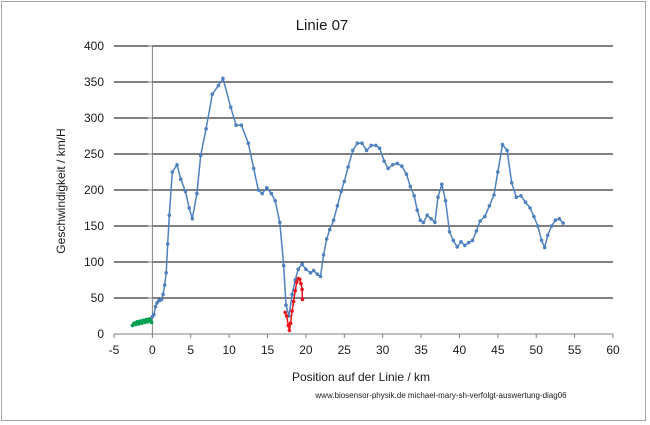  I want to click on x-tick-labels: -5 0 5 10 15 20 25 30 35 40 45 50 55 60, so click(364, 350).